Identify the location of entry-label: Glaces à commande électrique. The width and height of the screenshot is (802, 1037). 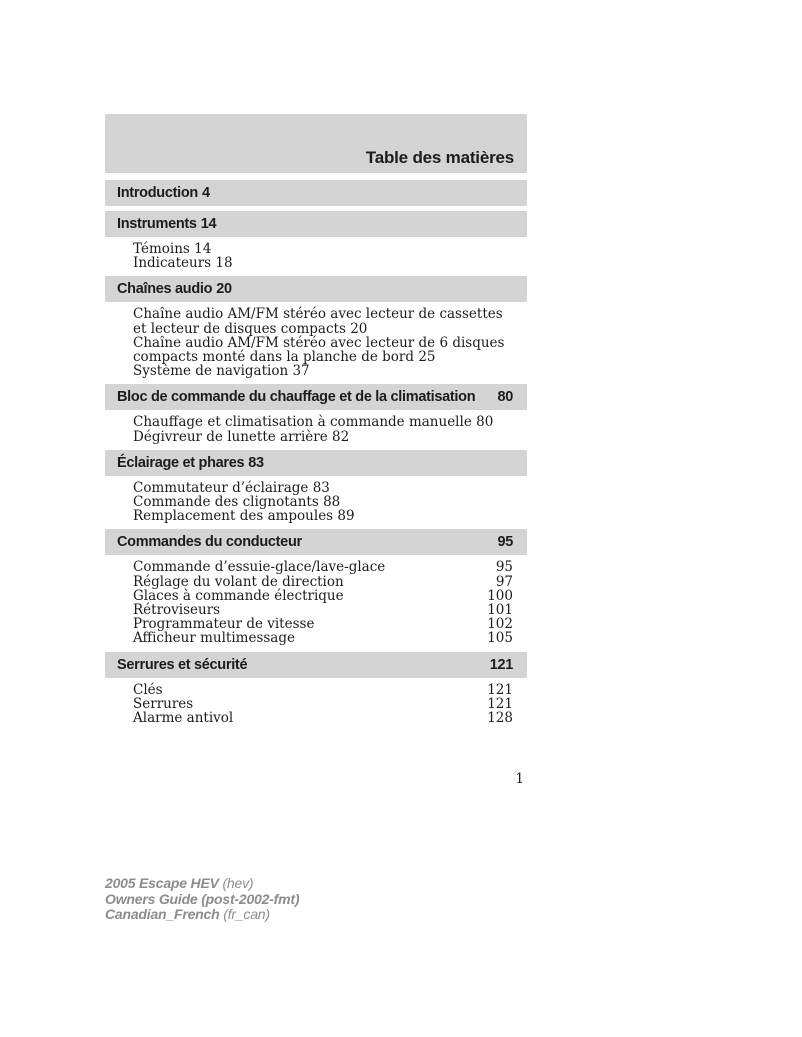
(238, 595).